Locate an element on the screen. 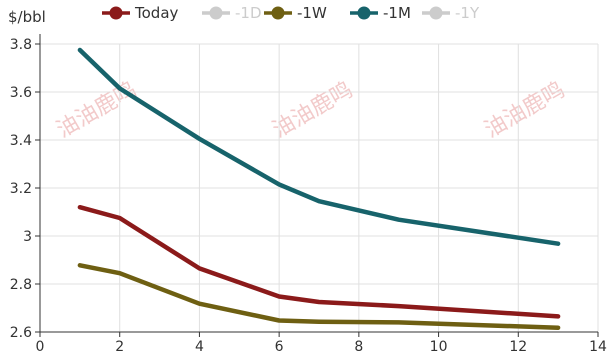  legend-label: -1D is located at coordinates (248, 13).